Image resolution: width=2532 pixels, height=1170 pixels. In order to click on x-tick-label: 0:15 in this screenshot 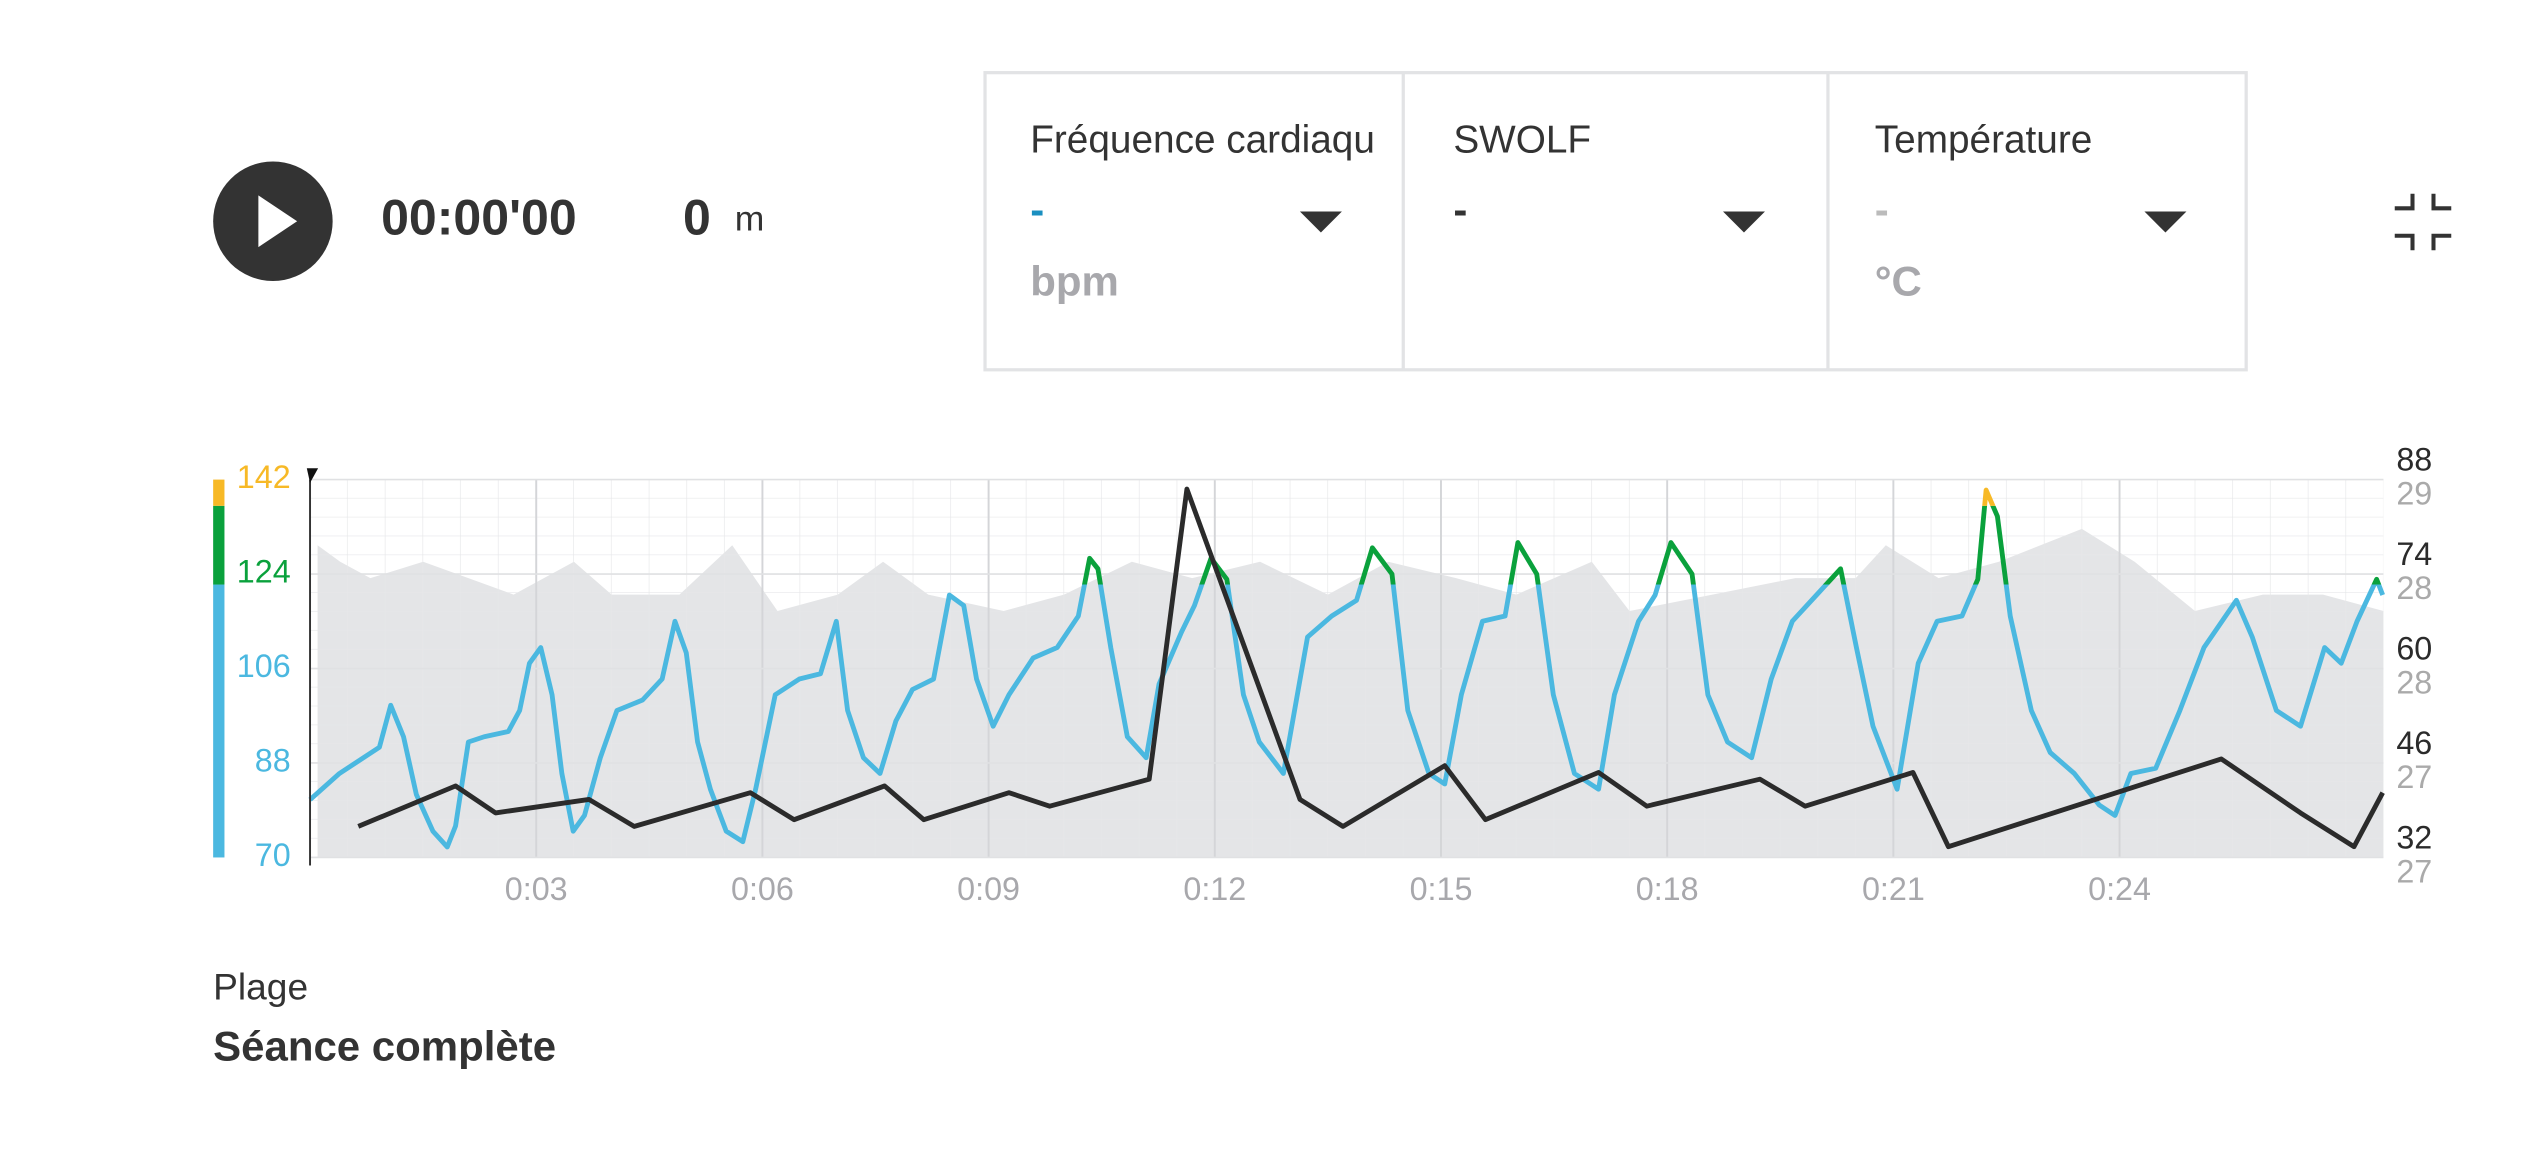, I will do `click(1441, 889)`.